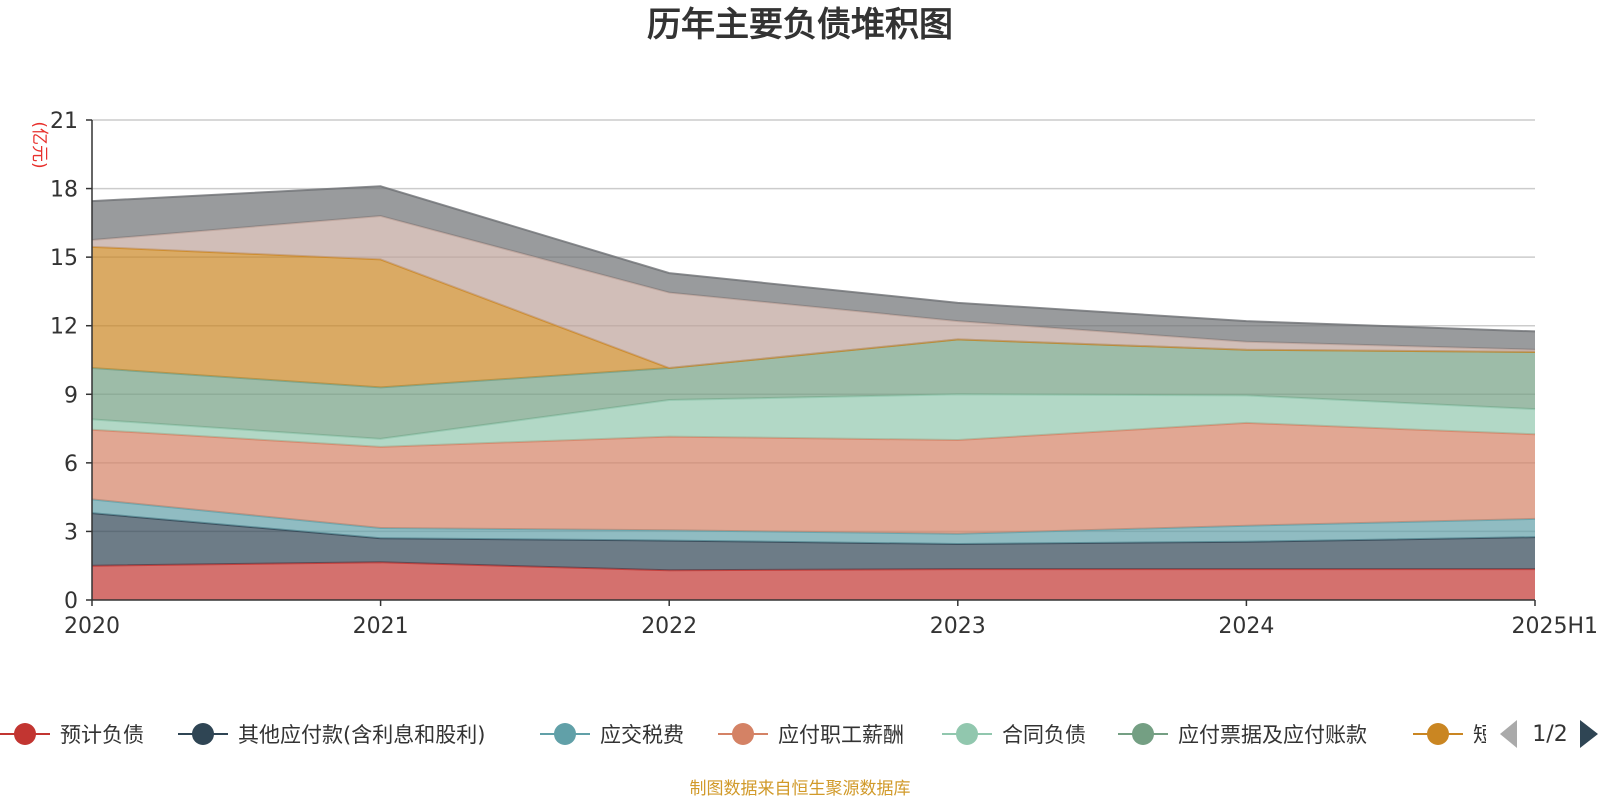 Image resolution: width=1600 pixels, height=800 pixels. I want to click on legend-item: 应付职工薪酬, so click(811, 735).